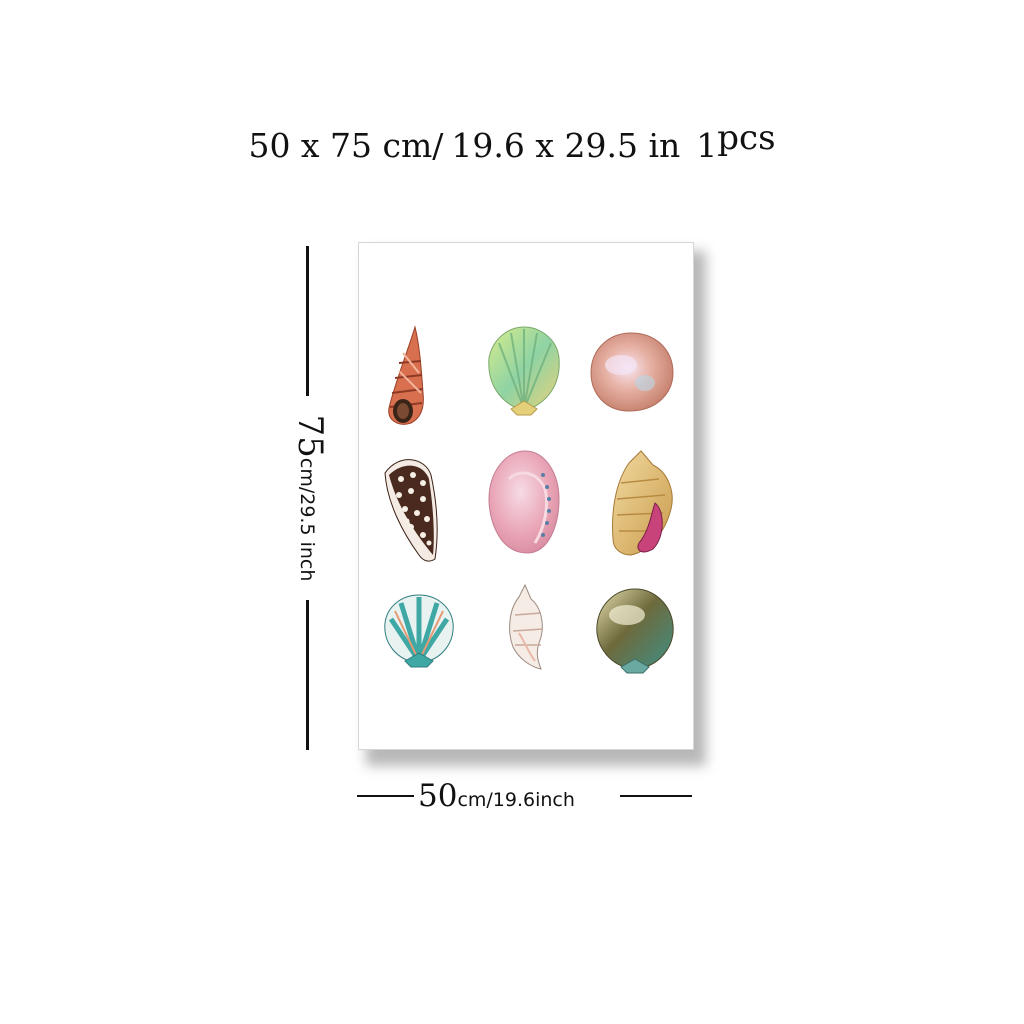 The height and width of the screenshot is (1024, 1024). What do you see at coordinates (635, 631) in the screenshot?
I see `olive-scallop-shell` at bounding box center [635, 631].